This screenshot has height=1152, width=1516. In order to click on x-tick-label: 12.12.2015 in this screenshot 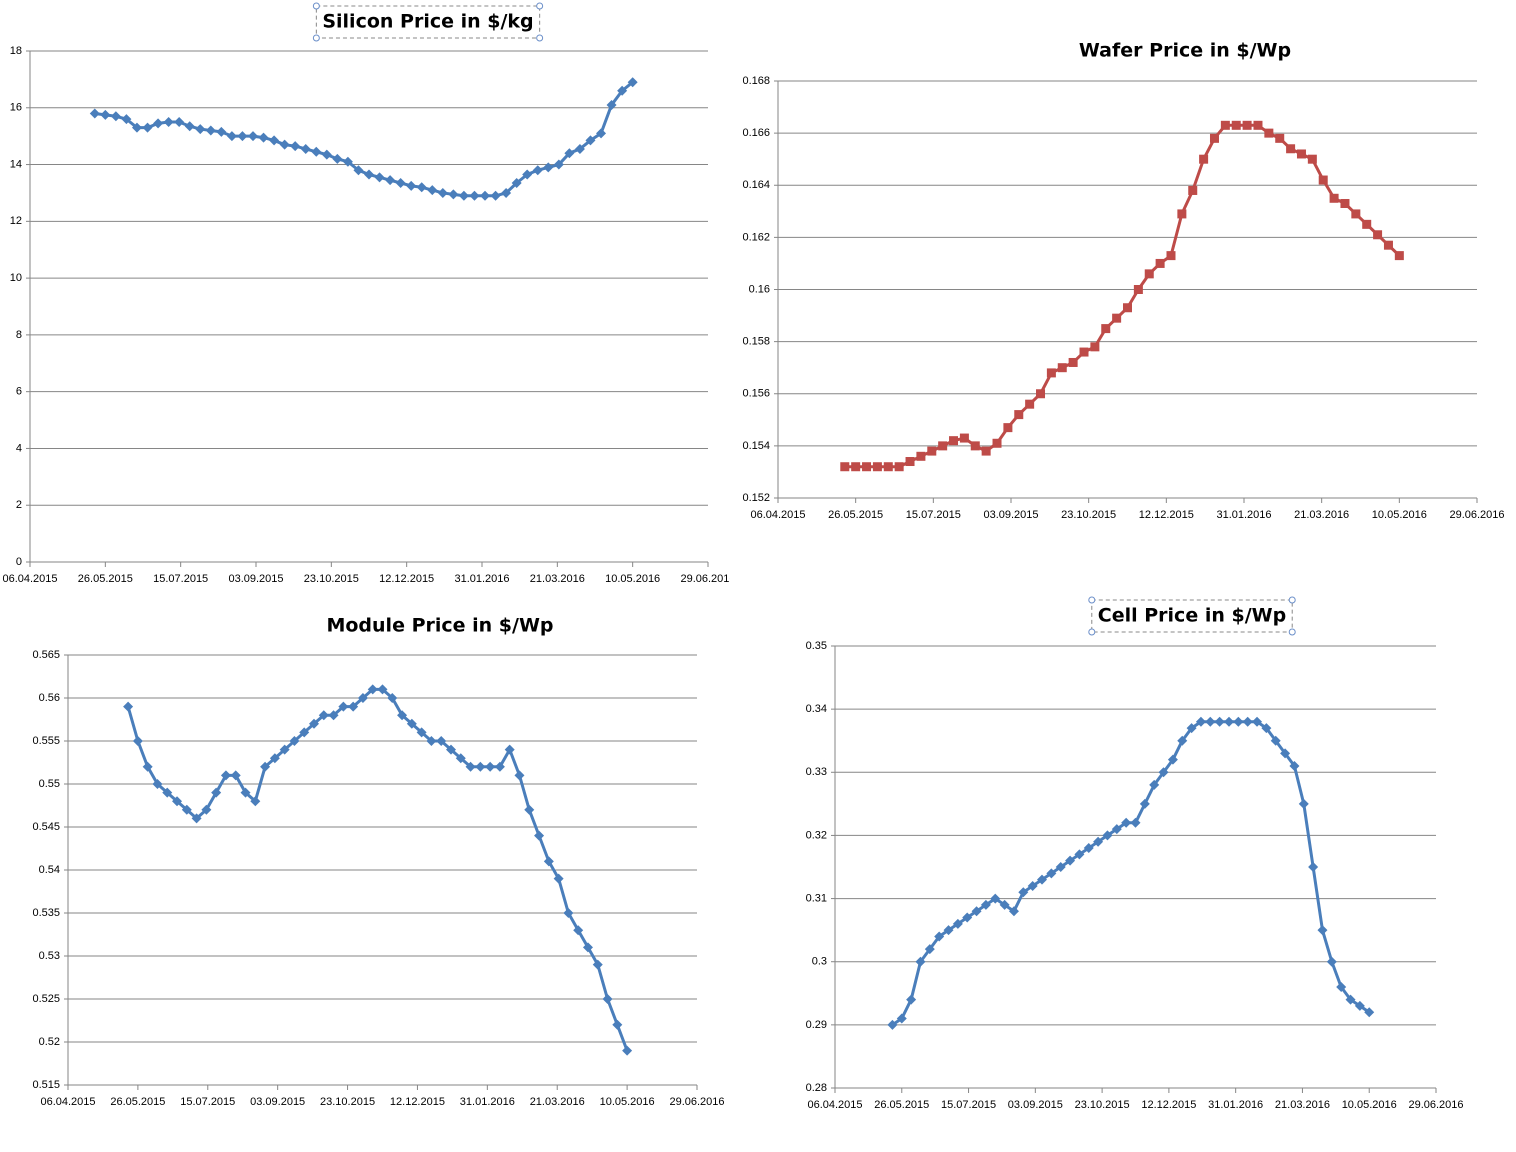, I will do `click(1168, 1105)`.